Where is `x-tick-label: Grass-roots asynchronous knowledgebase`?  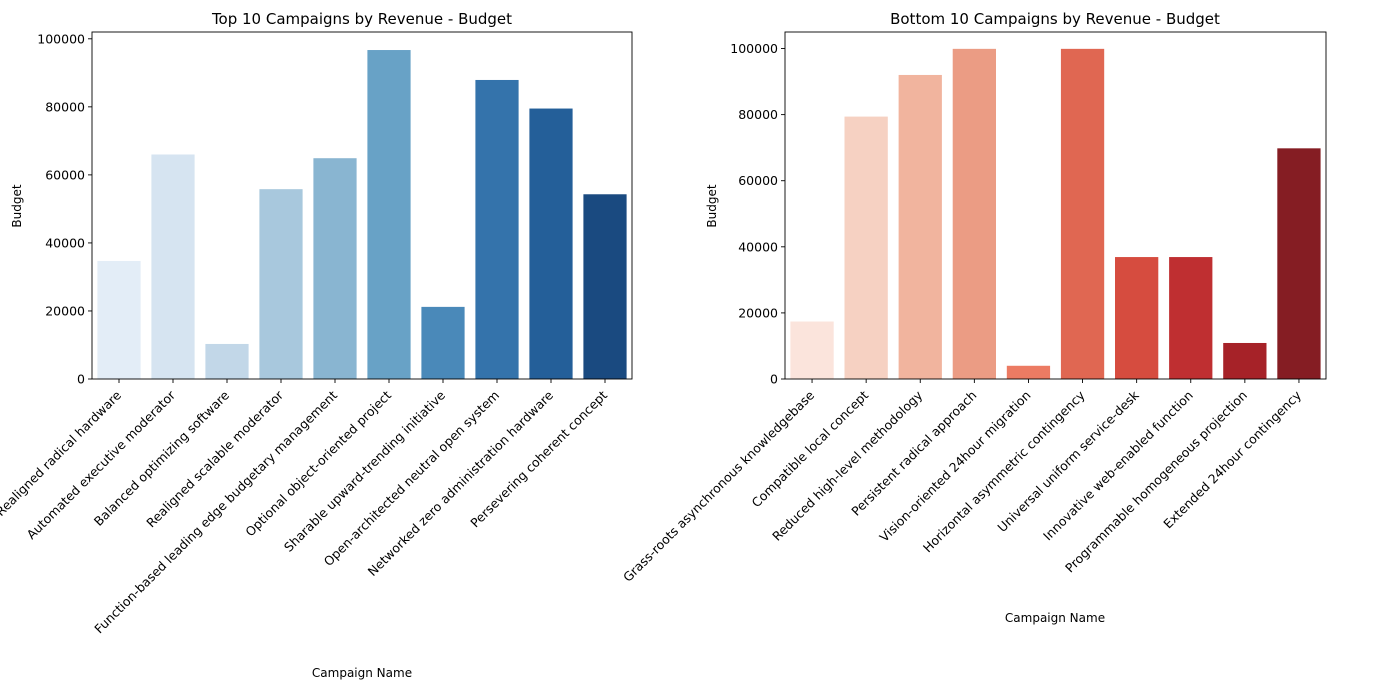 x-tick-label: Grass-roots asynchronous knowledgebase is located at coordinates (718, 485).